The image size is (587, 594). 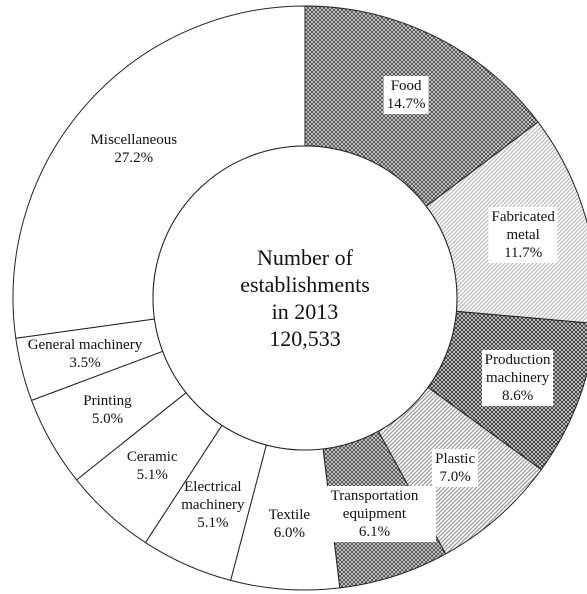 I want to click on slice-label: Transportation equipment 6.1%, so click(x=374, y=514).